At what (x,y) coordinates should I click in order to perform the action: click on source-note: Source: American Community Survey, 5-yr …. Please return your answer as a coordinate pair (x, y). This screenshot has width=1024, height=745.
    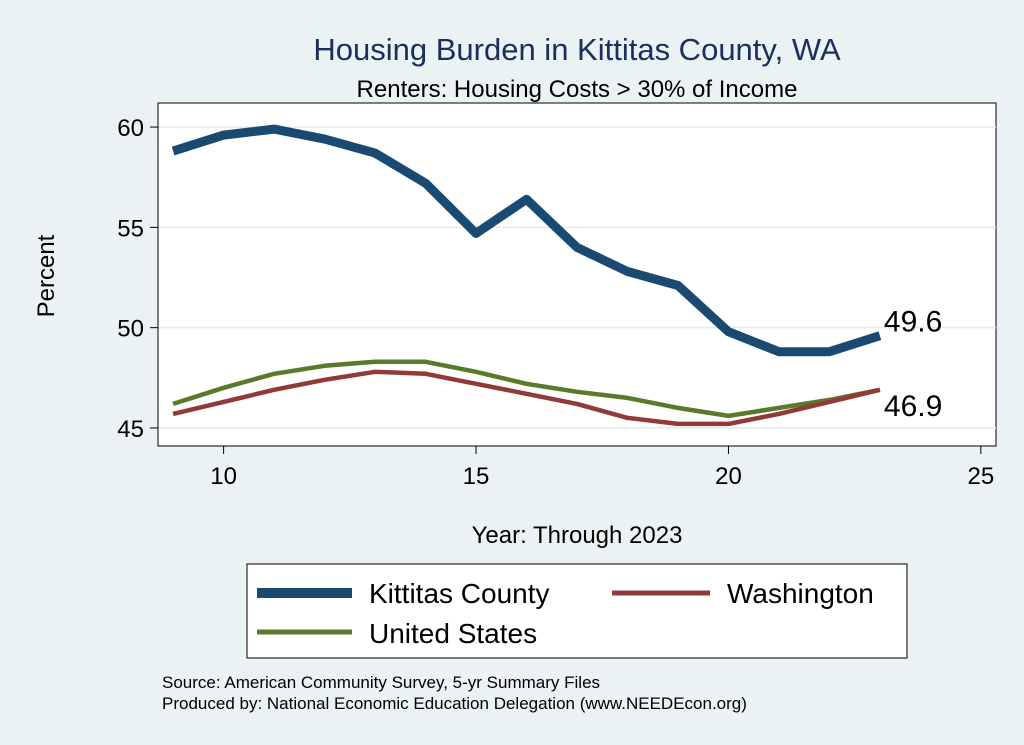
    Looking at the image, I should click on (381, 682).